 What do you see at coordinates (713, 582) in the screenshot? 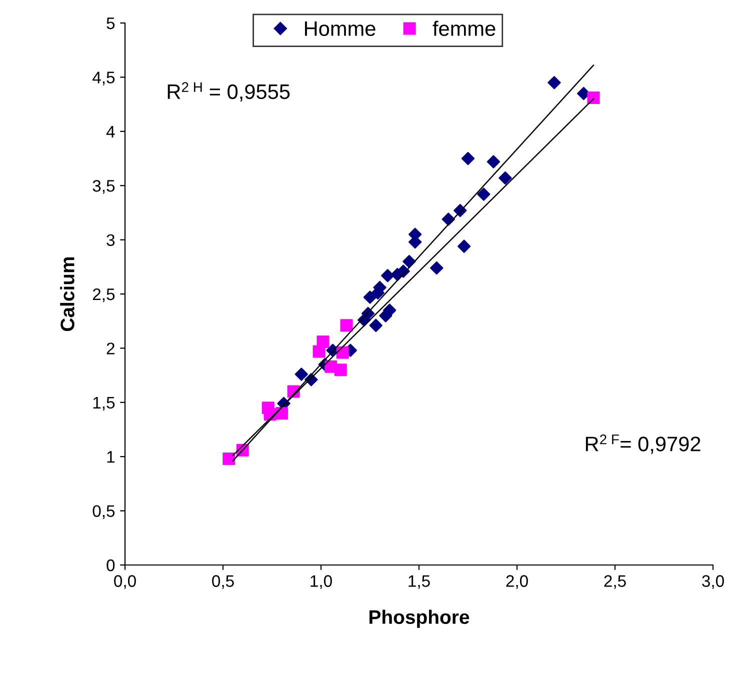
I see `x-tick-label: 3,0` at bounding box center [713, 582].